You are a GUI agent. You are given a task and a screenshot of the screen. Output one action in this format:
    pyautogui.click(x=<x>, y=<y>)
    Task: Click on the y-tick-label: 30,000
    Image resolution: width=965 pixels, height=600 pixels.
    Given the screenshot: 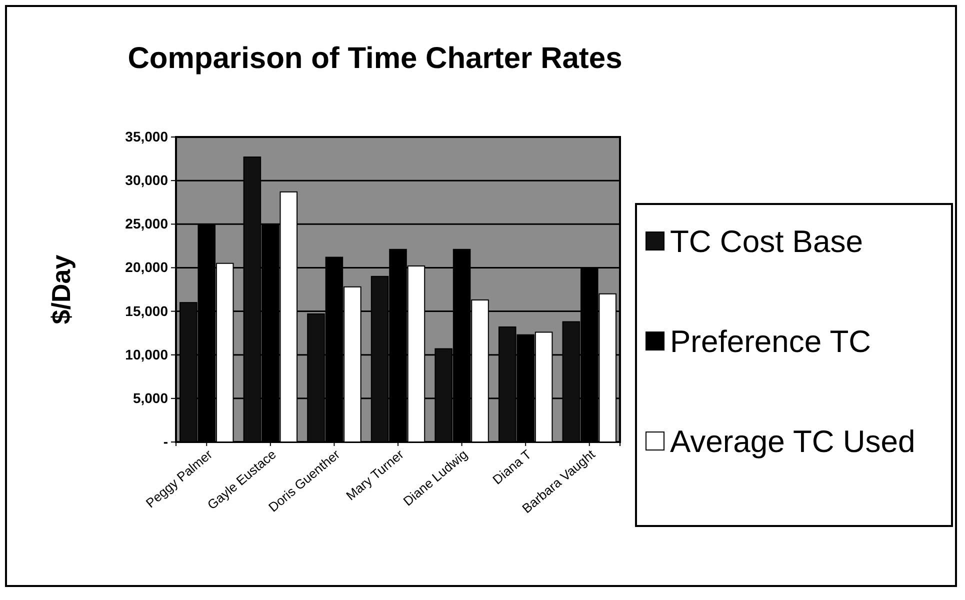 What is the action you would take?
    pyautogui.click(x=146, y=180)
    